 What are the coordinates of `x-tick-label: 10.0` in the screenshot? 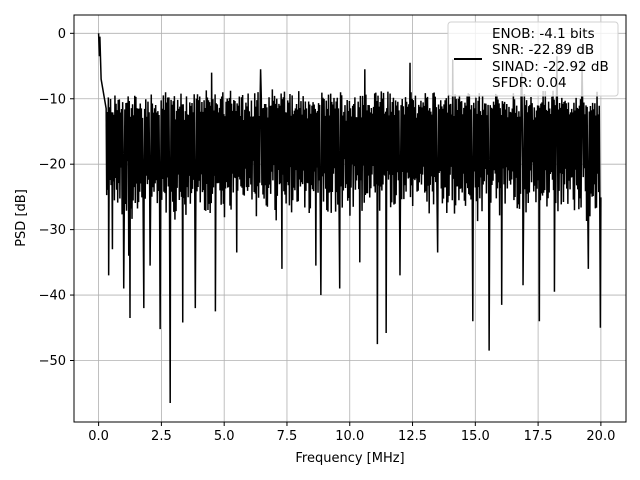 It's located at (349, 436).